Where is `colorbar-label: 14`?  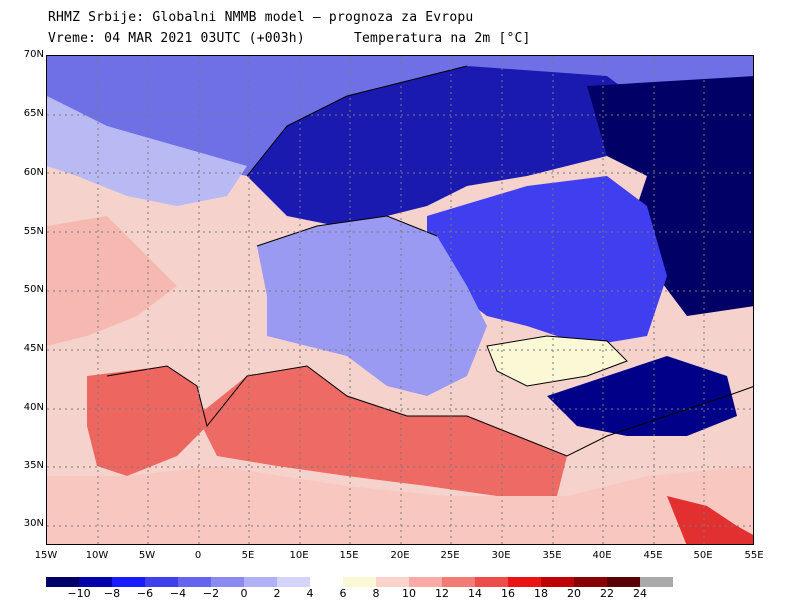 colorbar-label: 14 is located at coordinates (475, 593).